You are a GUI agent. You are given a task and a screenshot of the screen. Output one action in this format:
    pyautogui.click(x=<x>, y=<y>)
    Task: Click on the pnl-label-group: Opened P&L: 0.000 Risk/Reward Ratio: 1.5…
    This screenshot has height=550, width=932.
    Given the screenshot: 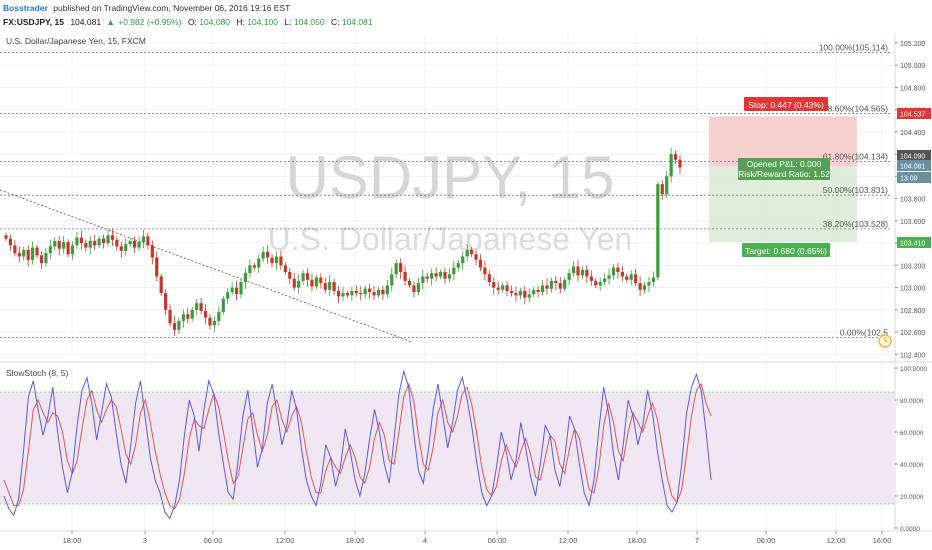 What is the action you would take?
    pyautogui.click(x=784, y=169)
    